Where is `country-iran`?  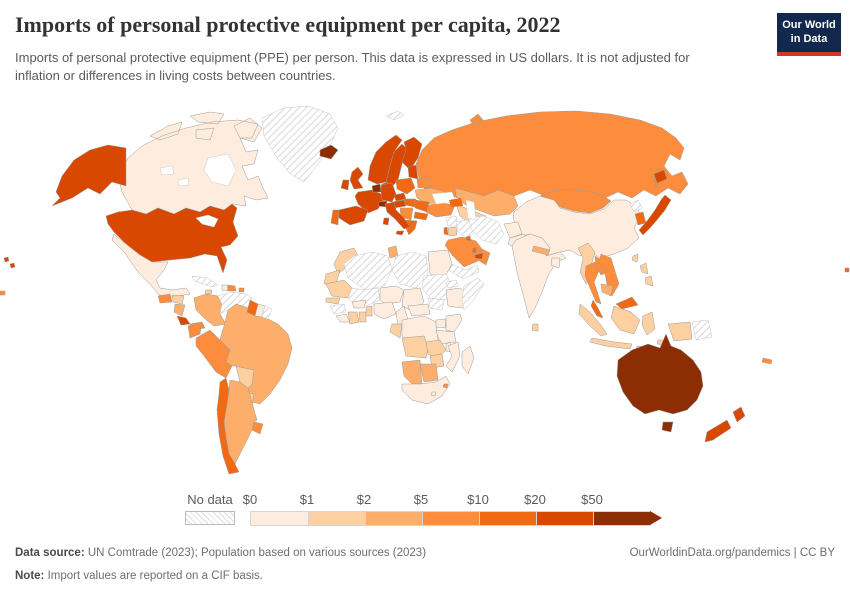 country-iran is located at coordinates (486, 230).